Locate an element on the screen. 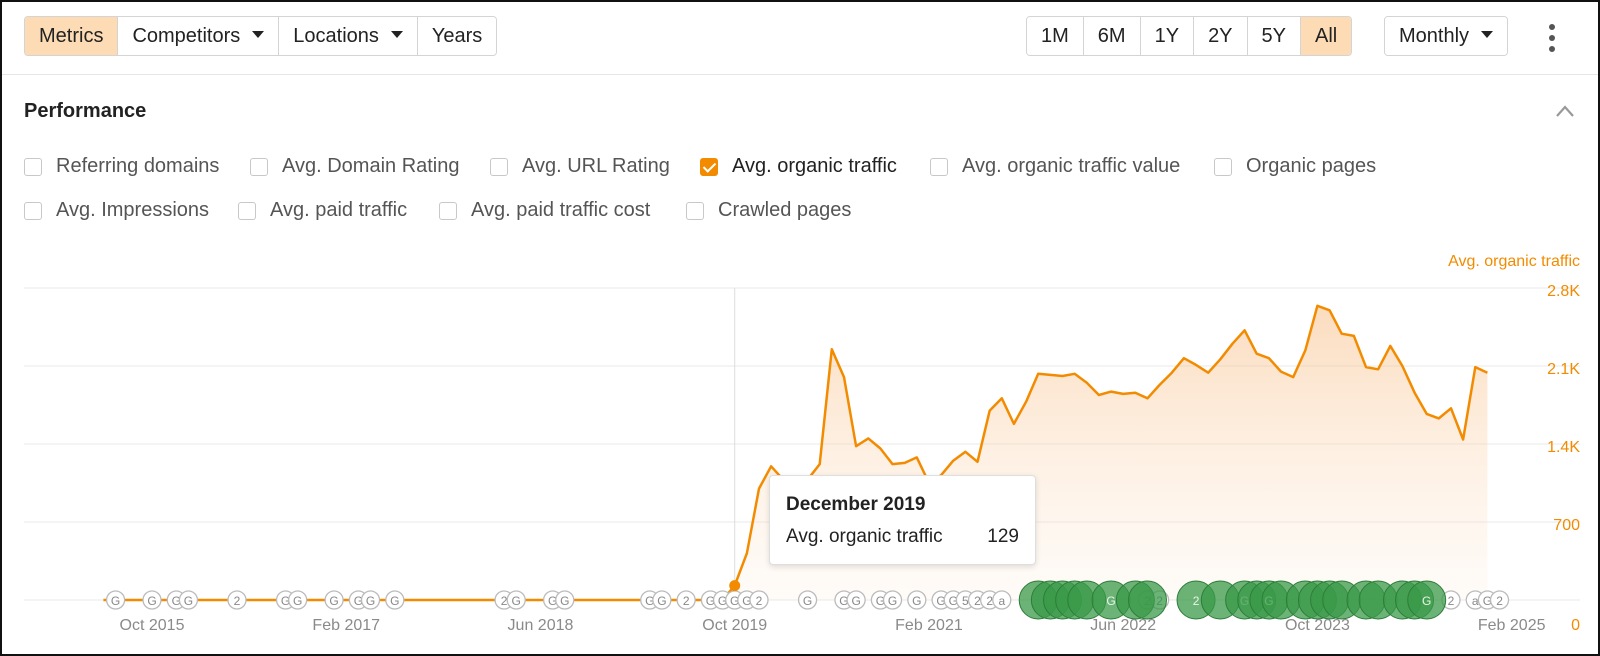 This screenshot has height=656, width=1600. years-button: Years is located at coordinates (457, 36).